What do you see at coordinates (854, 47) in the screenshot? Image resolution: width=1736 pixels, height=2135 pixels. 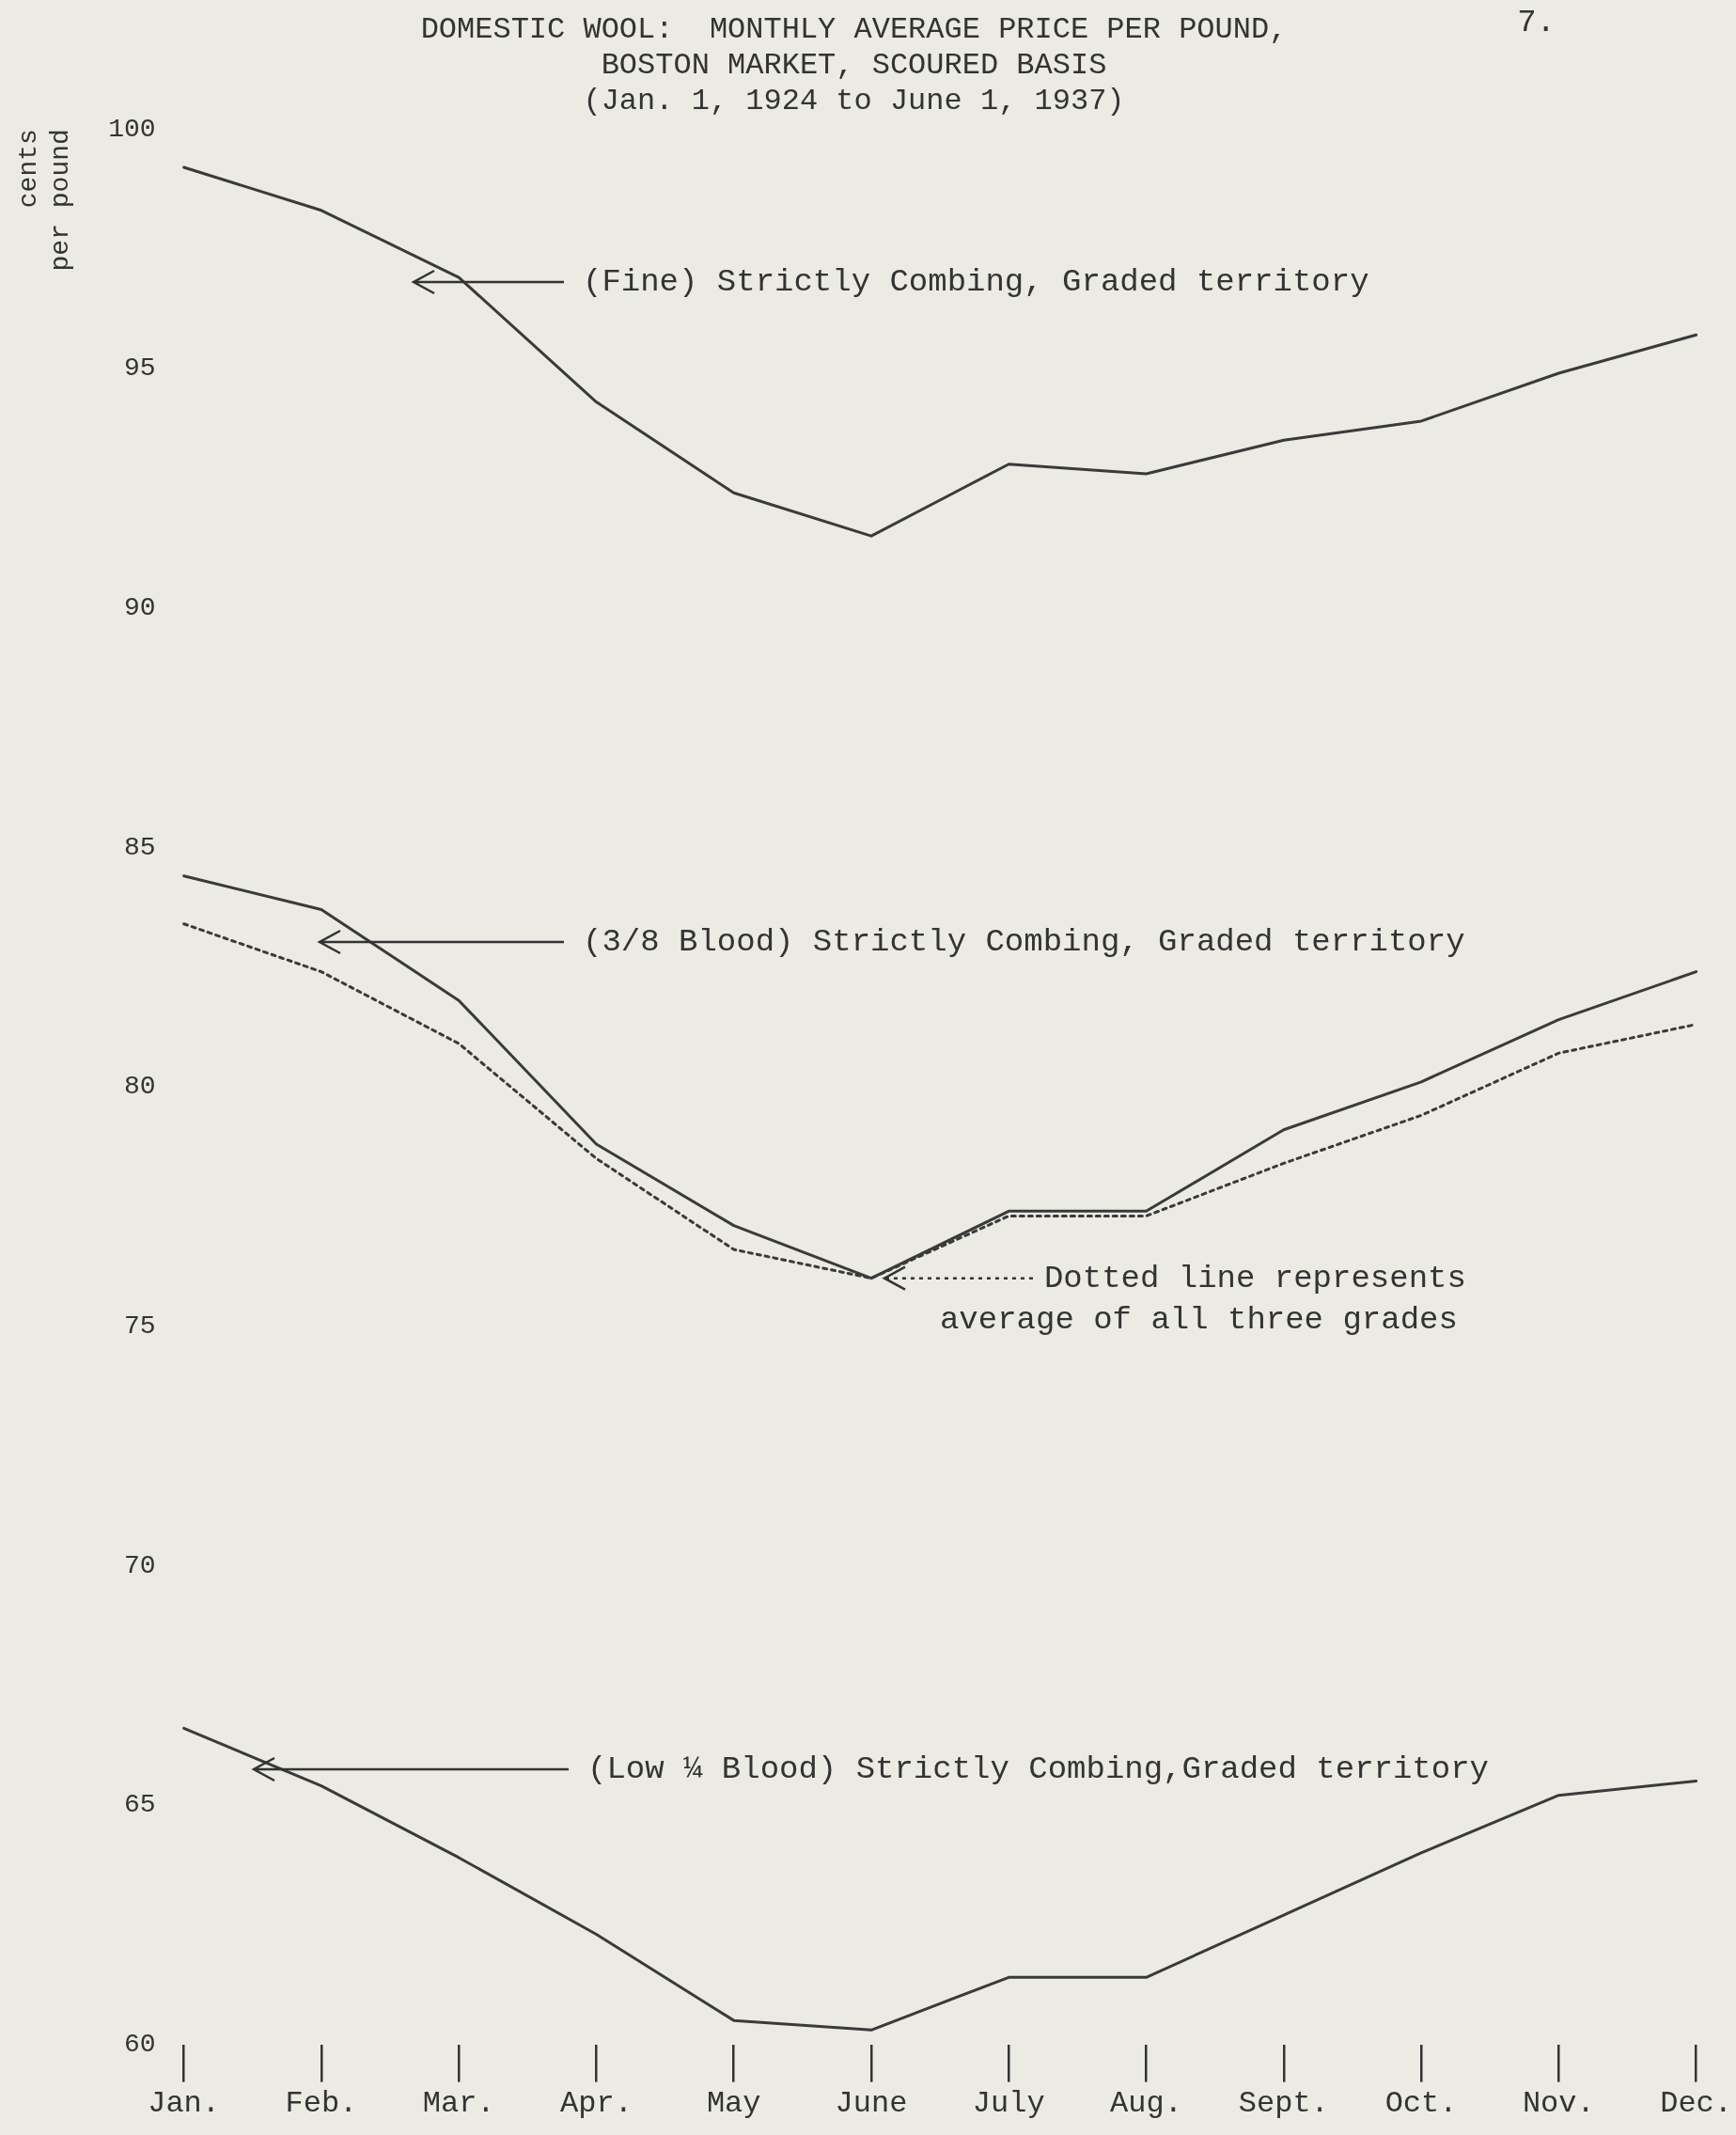 I see `chart-title: DOMESTIC WOOL: MONTHLY AVERAGE PRICE PER POUND, BOSTON MARKET, SCOURED BASIS` at bounding box center [854, 47].